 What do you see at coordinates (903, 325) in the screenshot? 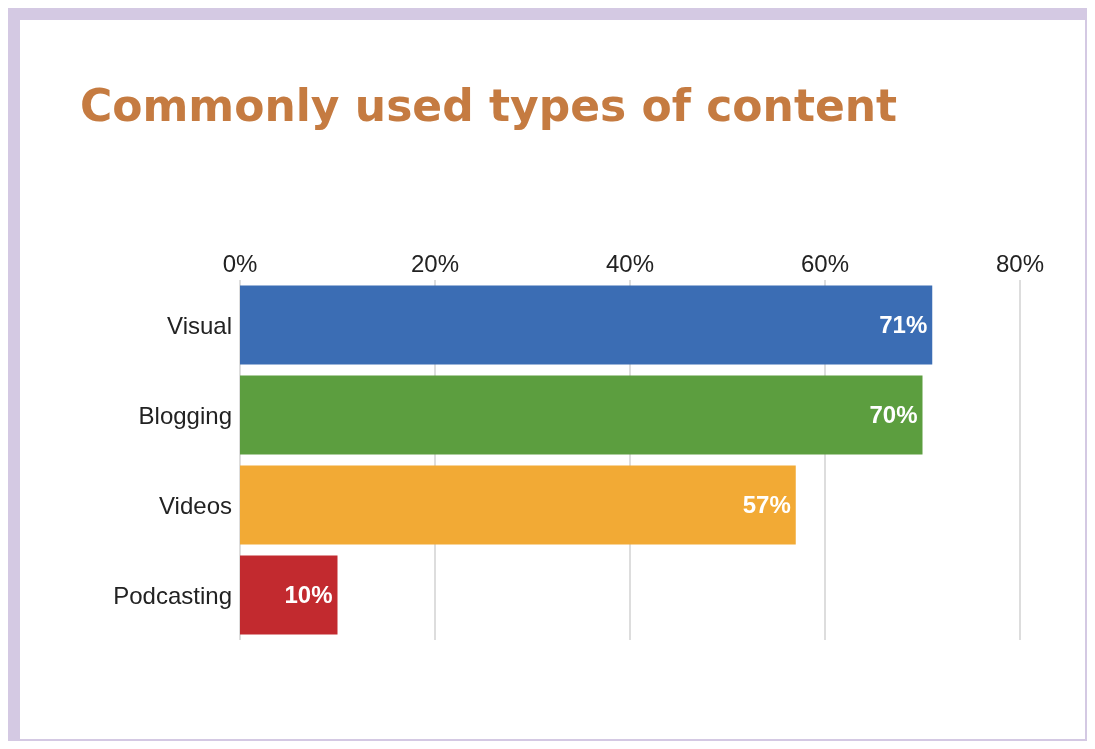
I see `data-label: 71%` at bounding box center [903, 325].